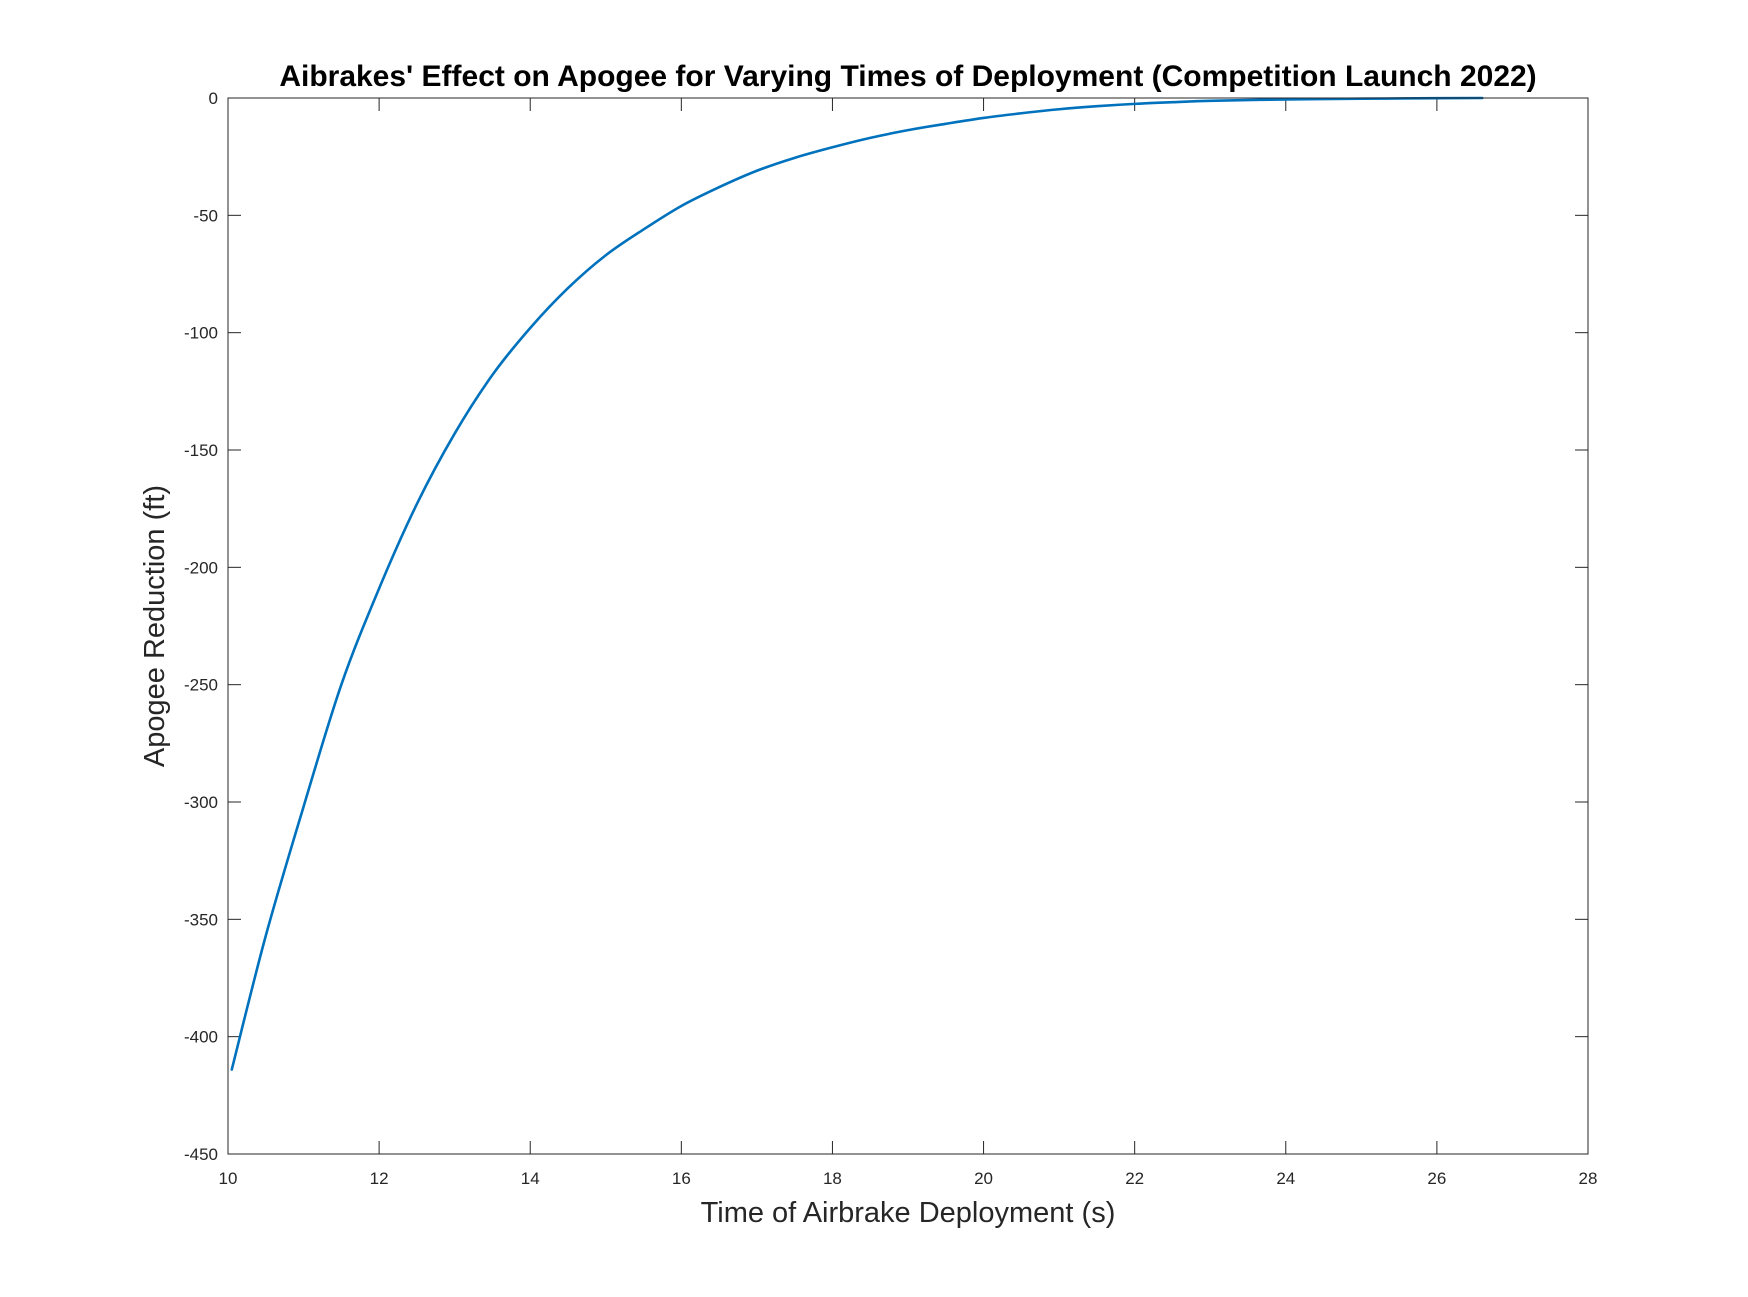  What do you see at coordinates (213, 98) in the screenshot?
I see `y-tick-label: 0` at bounding box center [213, 98].